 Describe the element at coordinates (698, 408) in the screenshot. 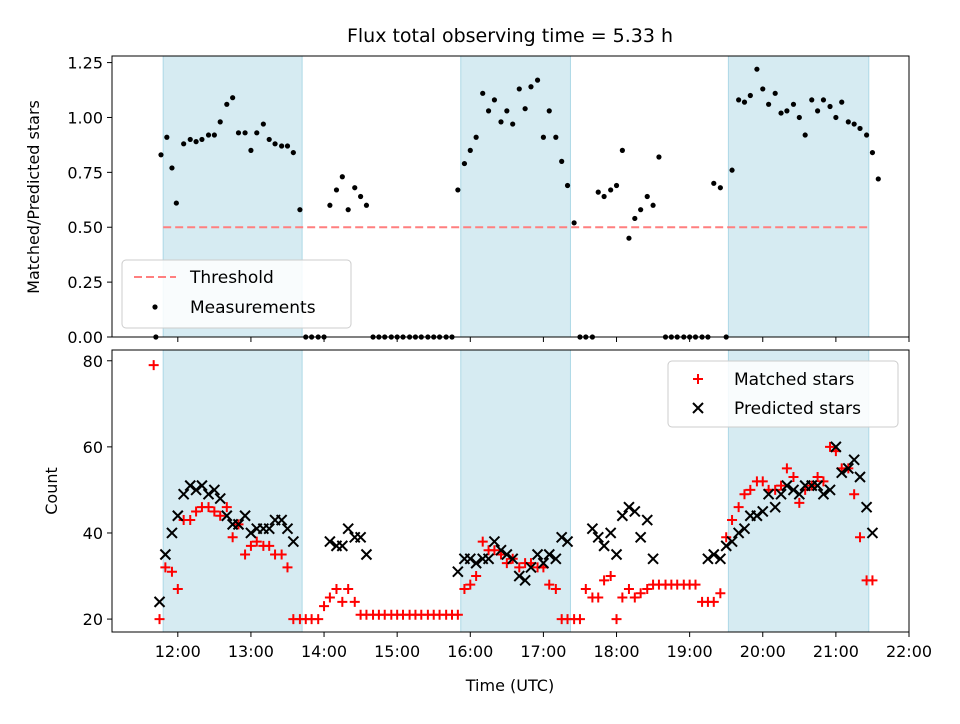

I see `legend-predicted-marker-mark` at that location.